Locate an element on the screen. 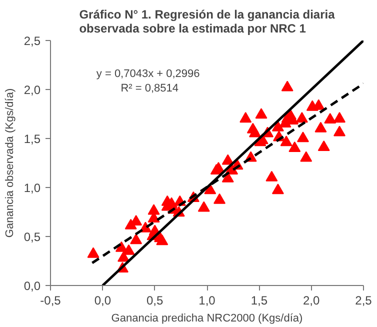 This screenshot has width=377, height=327. x-tick-label: 2,5 is located at coordinates (363, 301).